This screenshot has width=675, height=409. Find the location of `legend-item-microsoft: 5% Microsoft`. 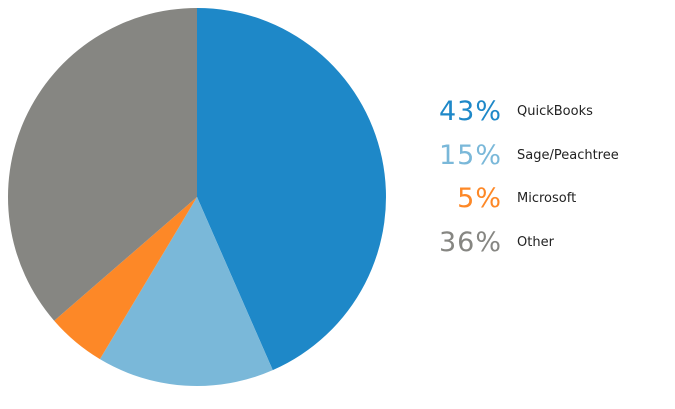

legend-item-microsoft: 5% Microsoft is located at coordinates (545, 201).